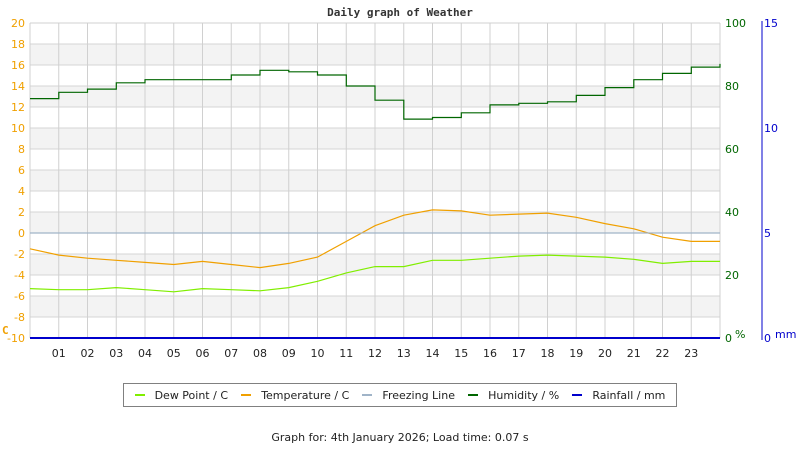 The image size is (800, 450). What do you see at coordinates (735, 23) in the screenshot?
I see `humidity-axis-tick: 100` at bounding box center [735, 23].